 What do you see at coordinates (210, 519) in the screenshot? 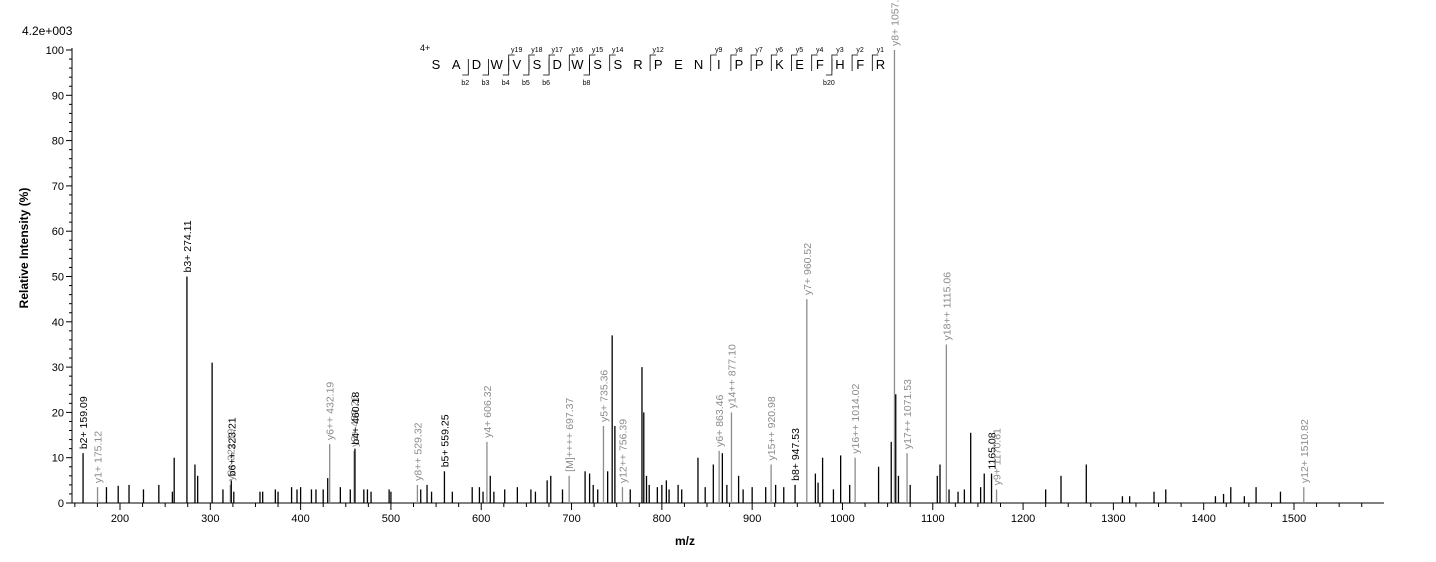
I see `x-tick-label: 300` at bounding box center [210, 519].